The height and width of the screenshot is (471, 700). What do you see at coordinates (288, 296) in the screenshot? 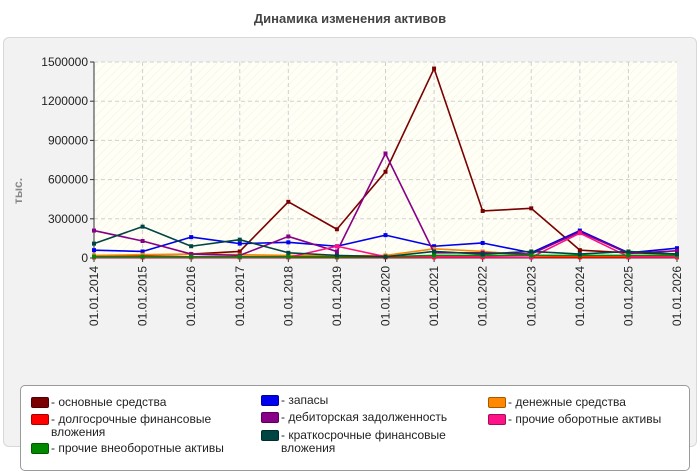
I see `x-tick-label: 01.01.2018` at bounding box center [288, 296].